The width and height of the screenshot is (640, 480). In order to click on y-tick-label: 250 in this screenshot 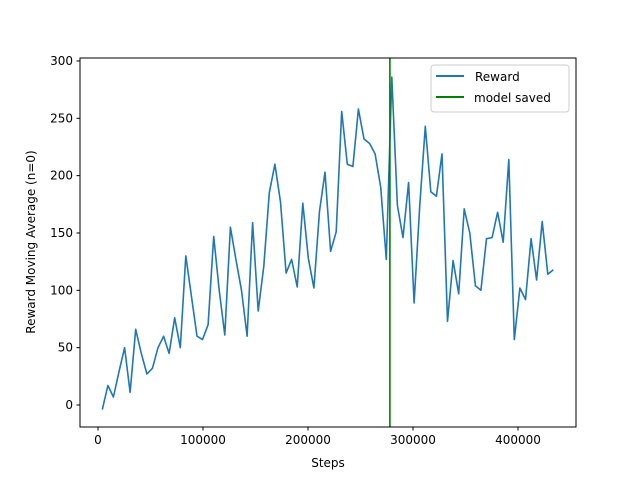, I will do `click(61, 118)`.